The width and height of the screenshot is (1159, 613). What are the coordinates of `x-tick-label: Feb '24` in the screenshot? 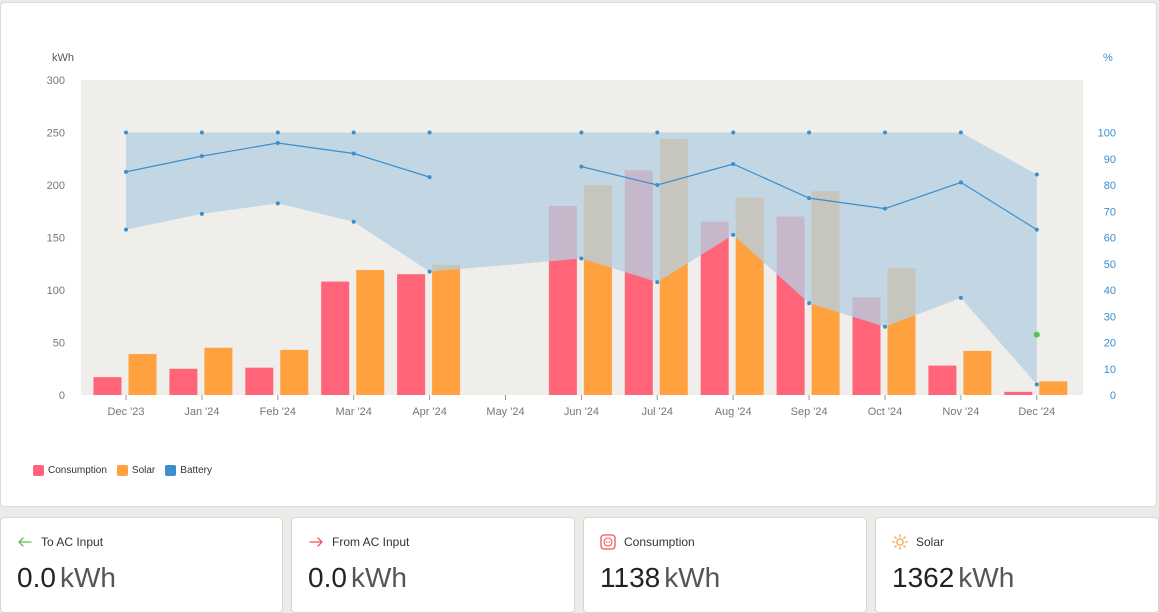 It's located at (278, 412).